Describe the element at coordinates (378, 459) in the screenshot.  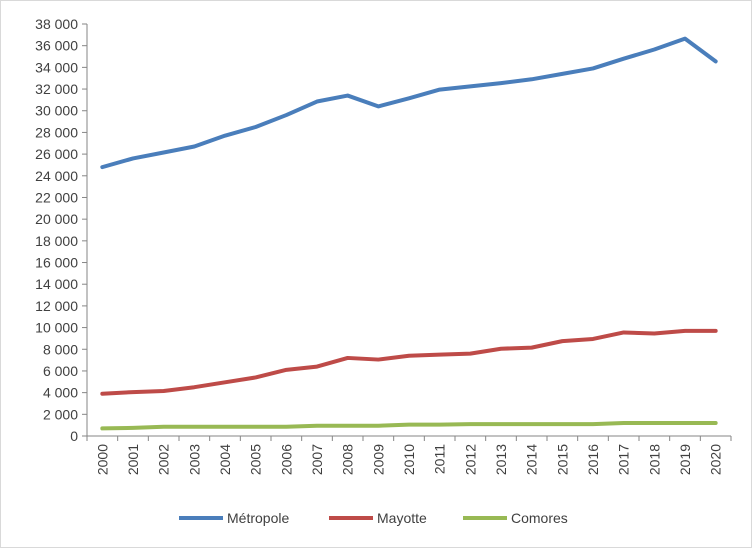
I see `x-tick-label: 2009` at that location.